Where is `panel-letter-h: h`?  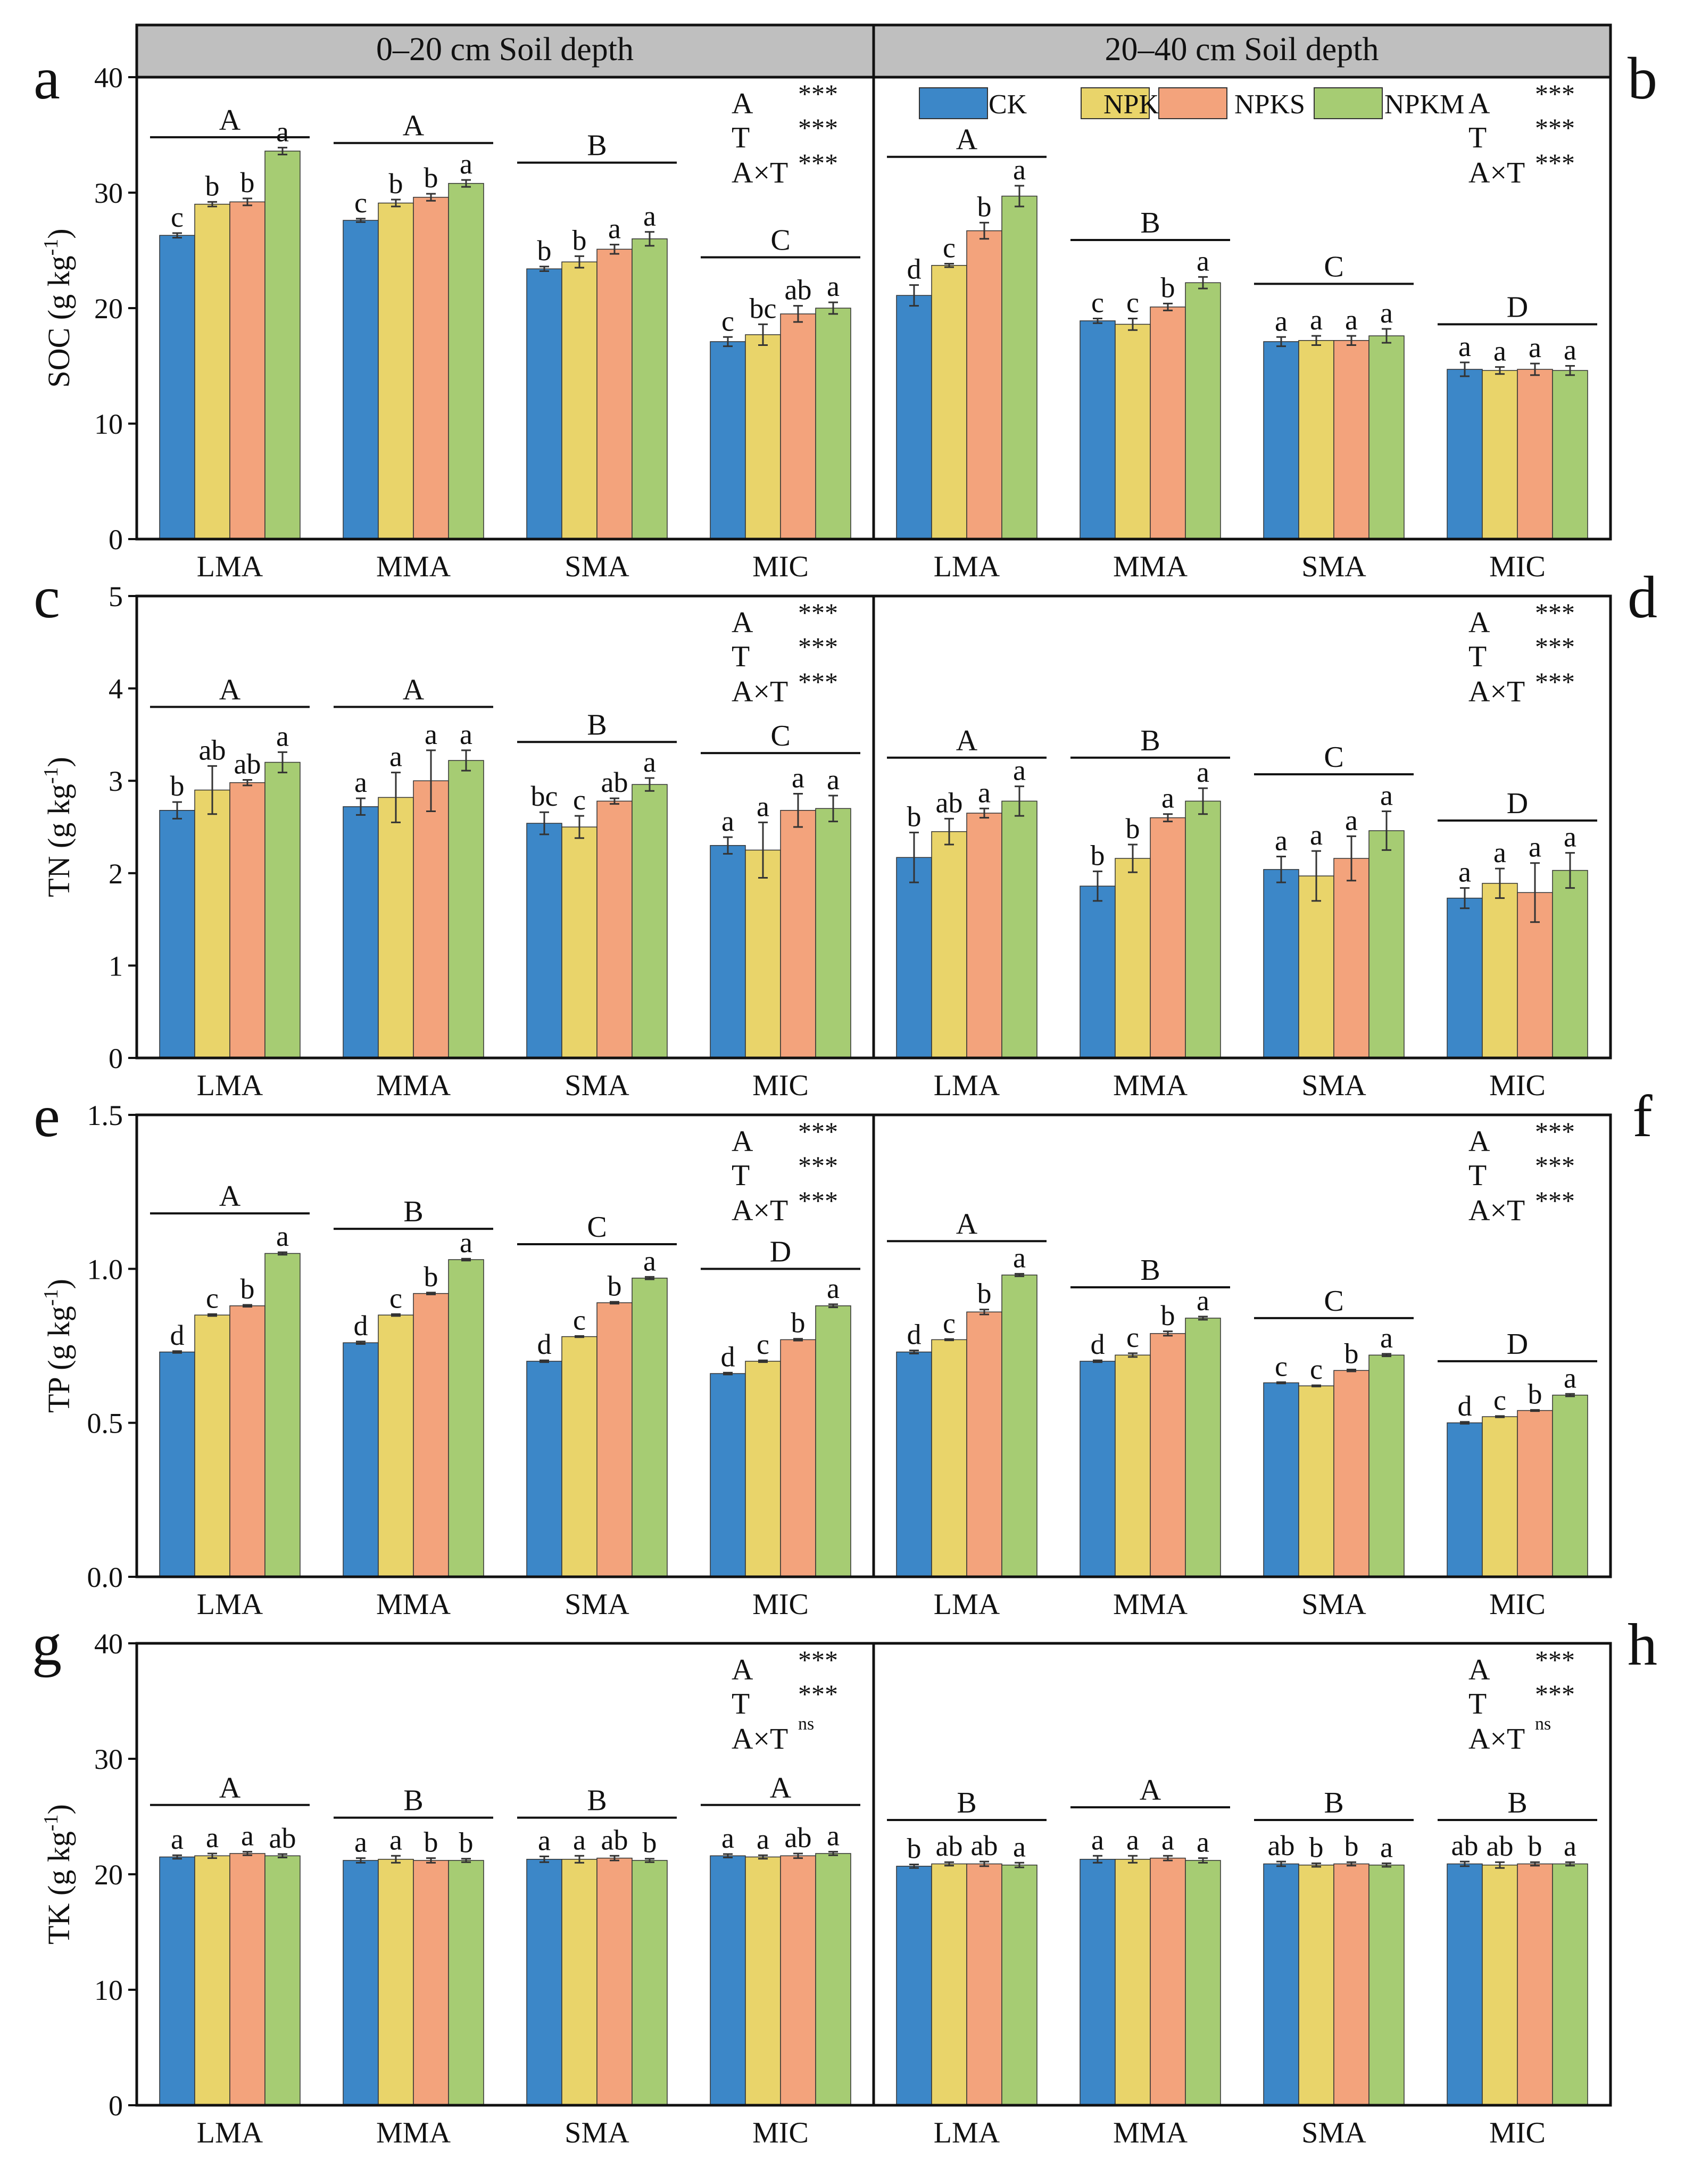 panel-letter-h: h is located at coordinates (1642, 1645).